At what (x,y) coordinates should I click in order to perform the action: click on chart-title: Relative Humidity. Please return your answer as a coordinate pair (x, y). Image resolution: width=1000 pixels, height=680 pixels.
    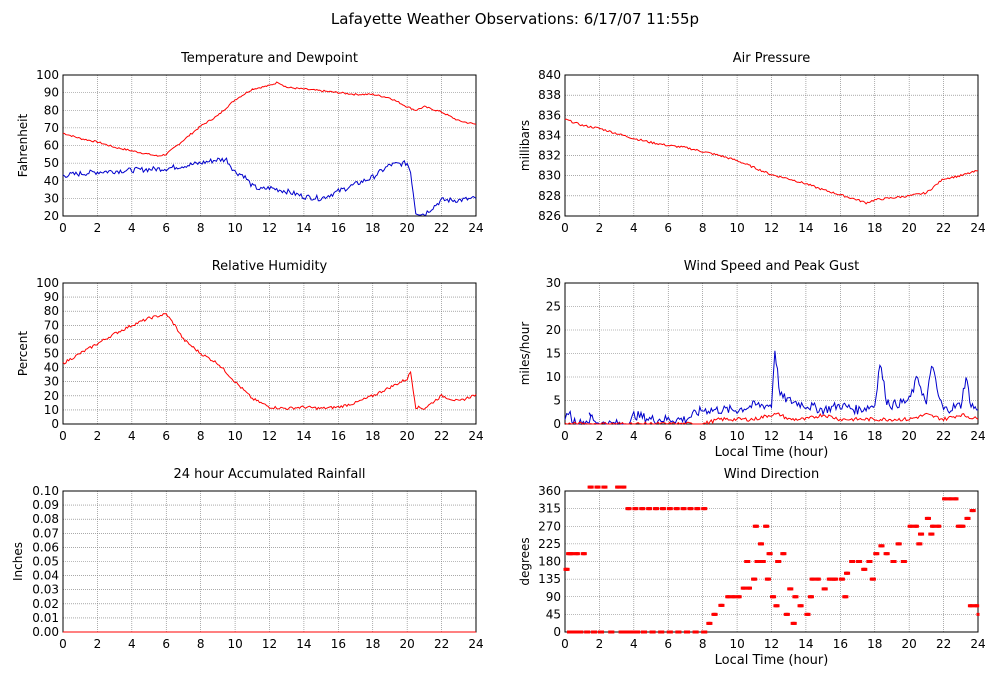
    Looking at the image, I should click on (270, 266).